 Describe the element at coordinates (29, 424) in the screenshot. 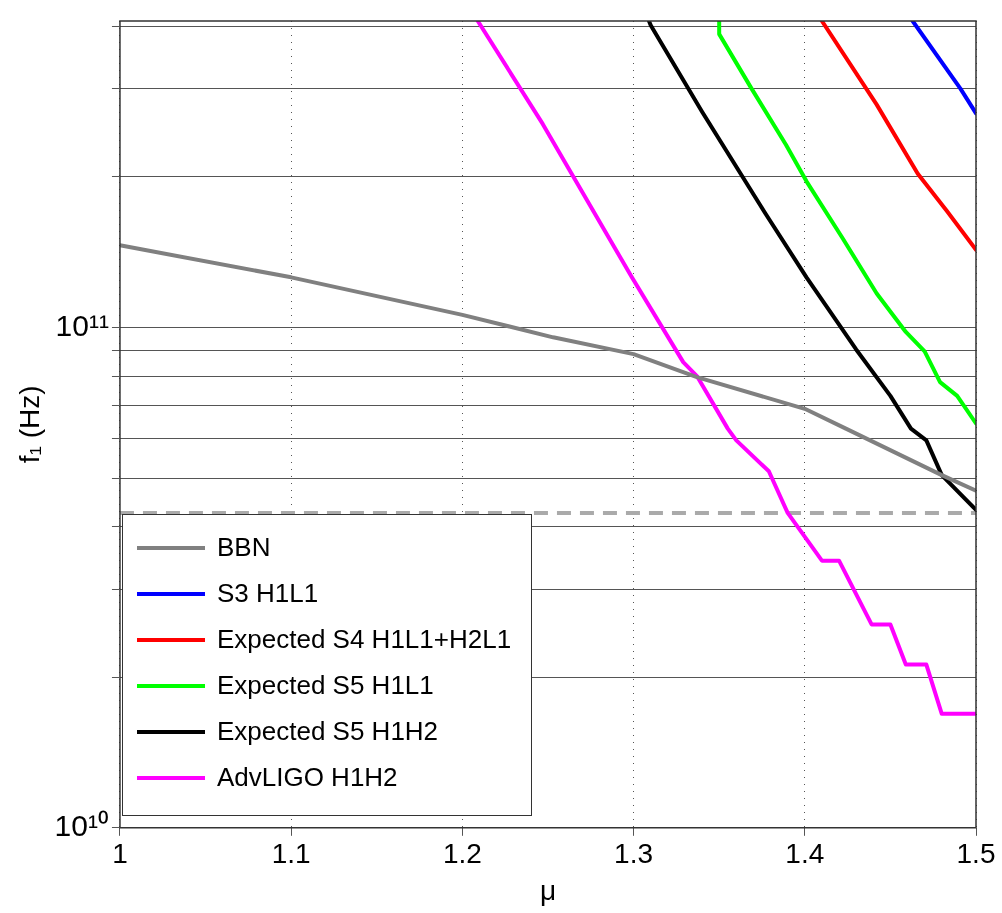

I see `y-axis-title: f₁ (Hz)` at that location.